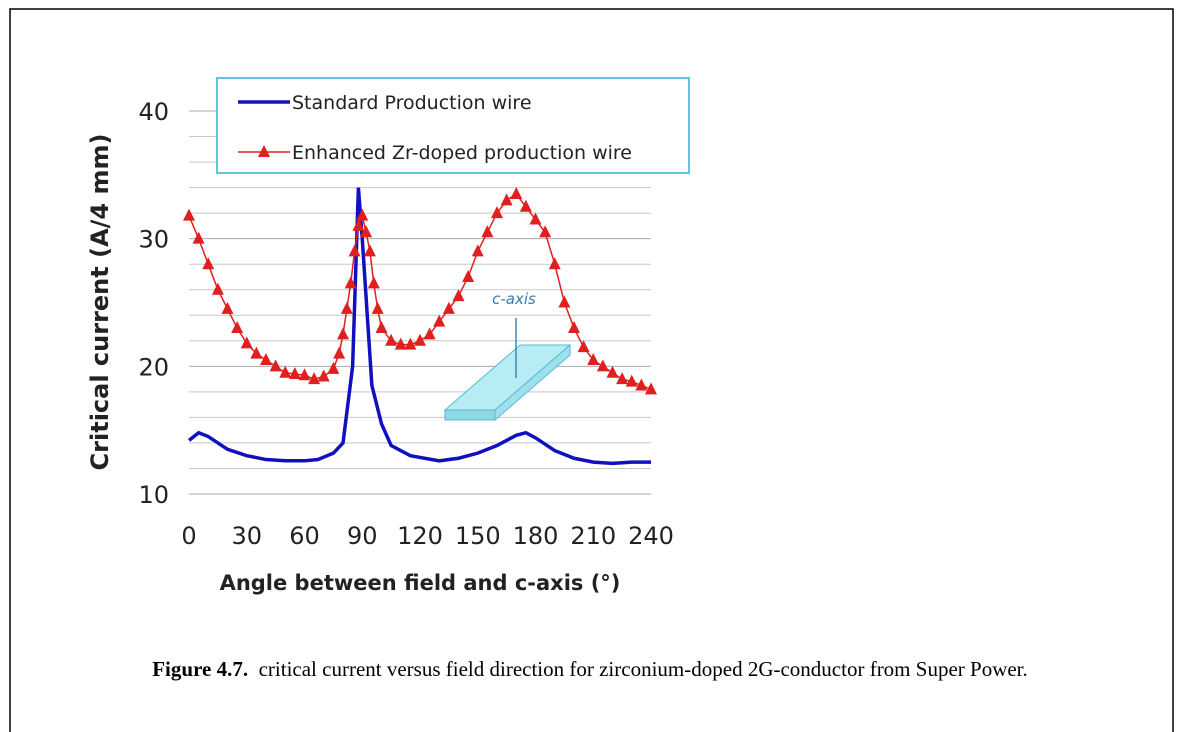 The height and width of the screenshot is (732, 1178). I want to click on legend-label: Standard Production wire, so click(412, 103).